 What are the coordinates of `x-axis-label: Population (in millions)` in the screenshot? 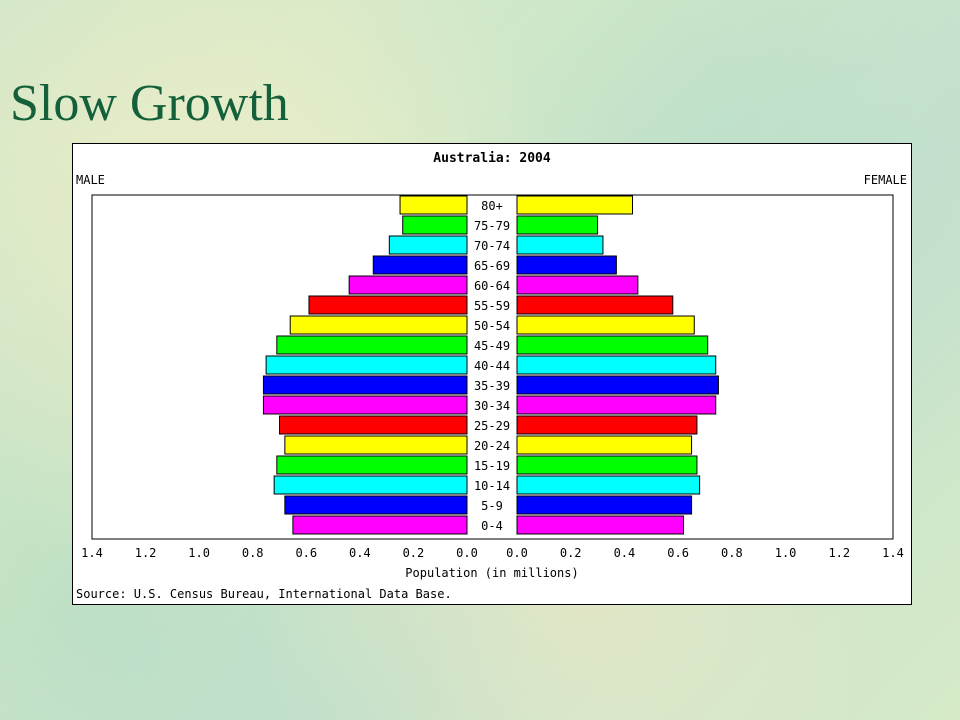 It's located at (491, 573).